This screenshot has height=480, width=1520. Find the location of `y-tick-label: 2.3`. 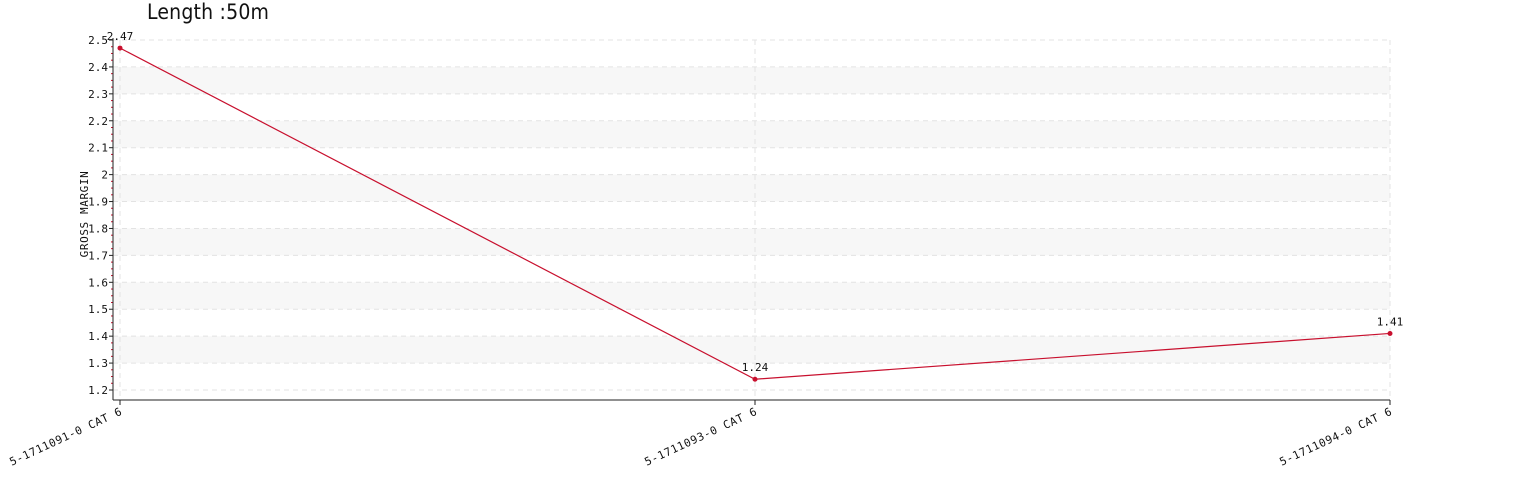

y-tick-label: 2.3 is located at coordinates (98, 94).